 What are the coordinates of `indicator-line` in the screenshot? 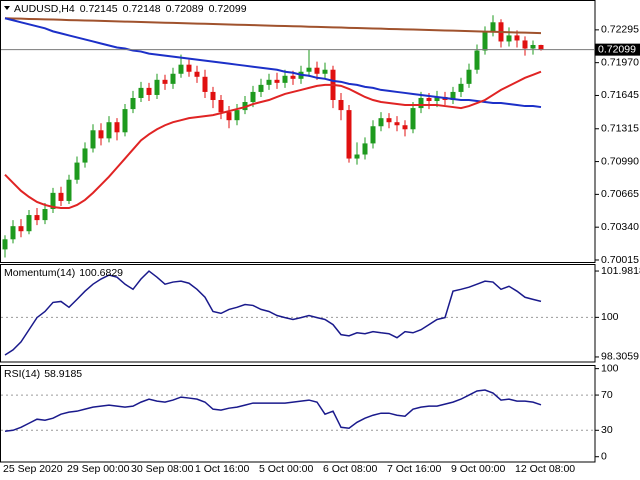 It's located at (273, 411).